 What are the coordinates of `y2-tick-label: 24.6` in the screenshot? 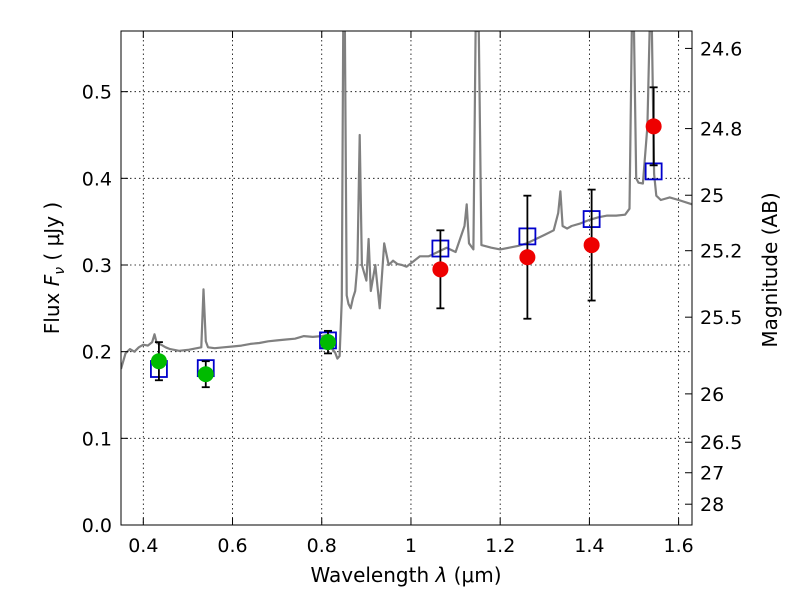 It's located at (721, 49).